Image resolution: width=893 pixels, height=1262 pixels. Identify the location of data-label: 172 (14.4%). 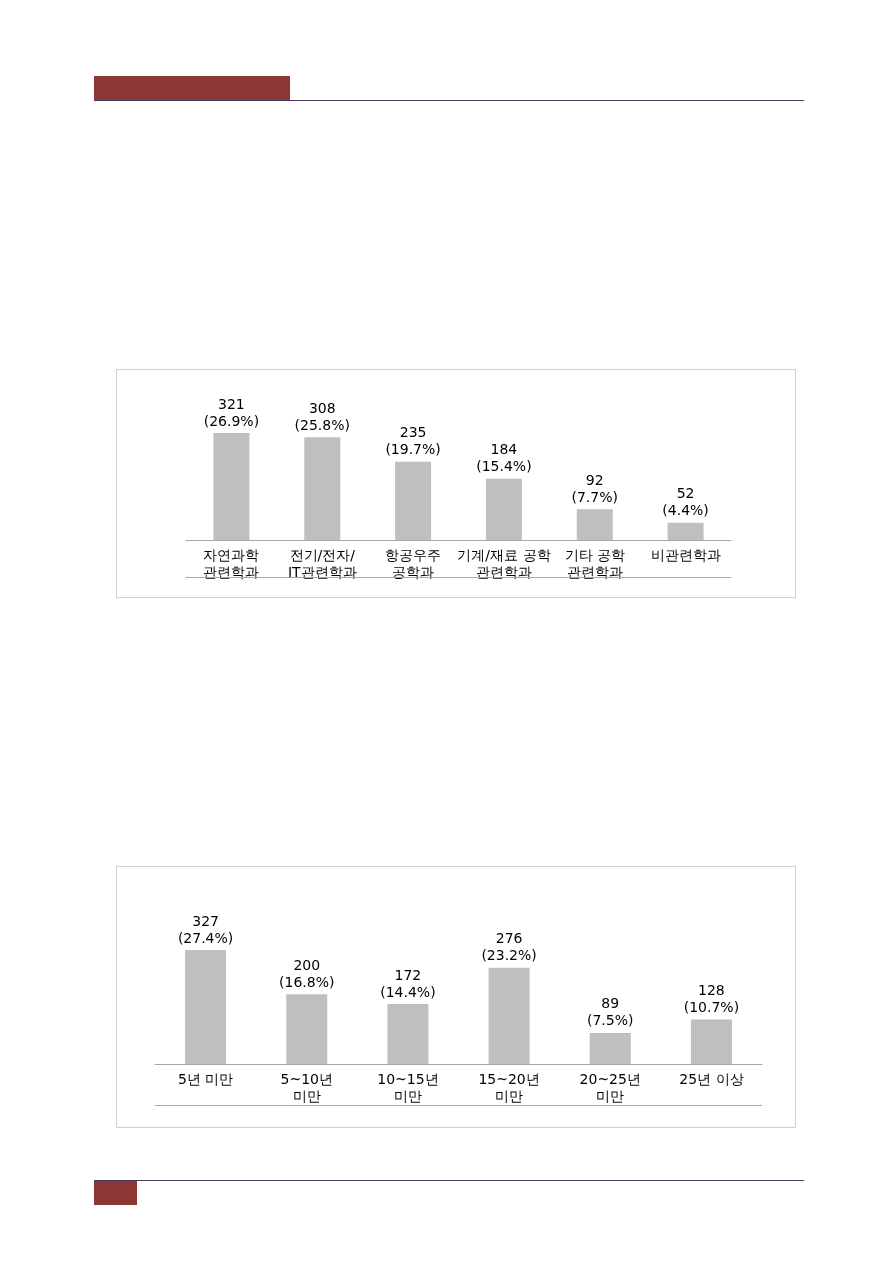
(408, 983).